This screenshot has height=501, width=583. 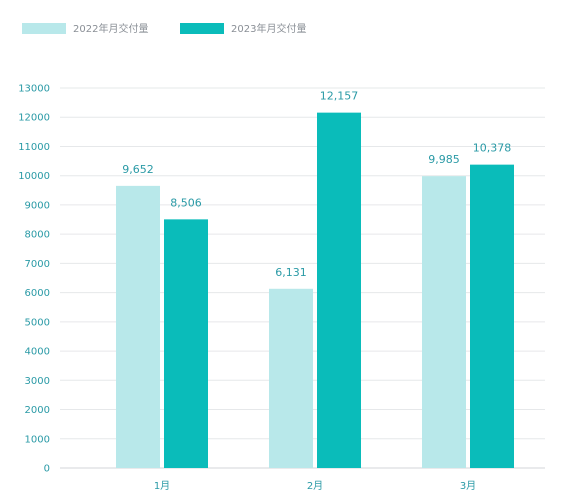 What do you see at coordinates (37, 439) in the screenshot?
I see `y-tick-label: 1000` at bounding box center [37, 439].